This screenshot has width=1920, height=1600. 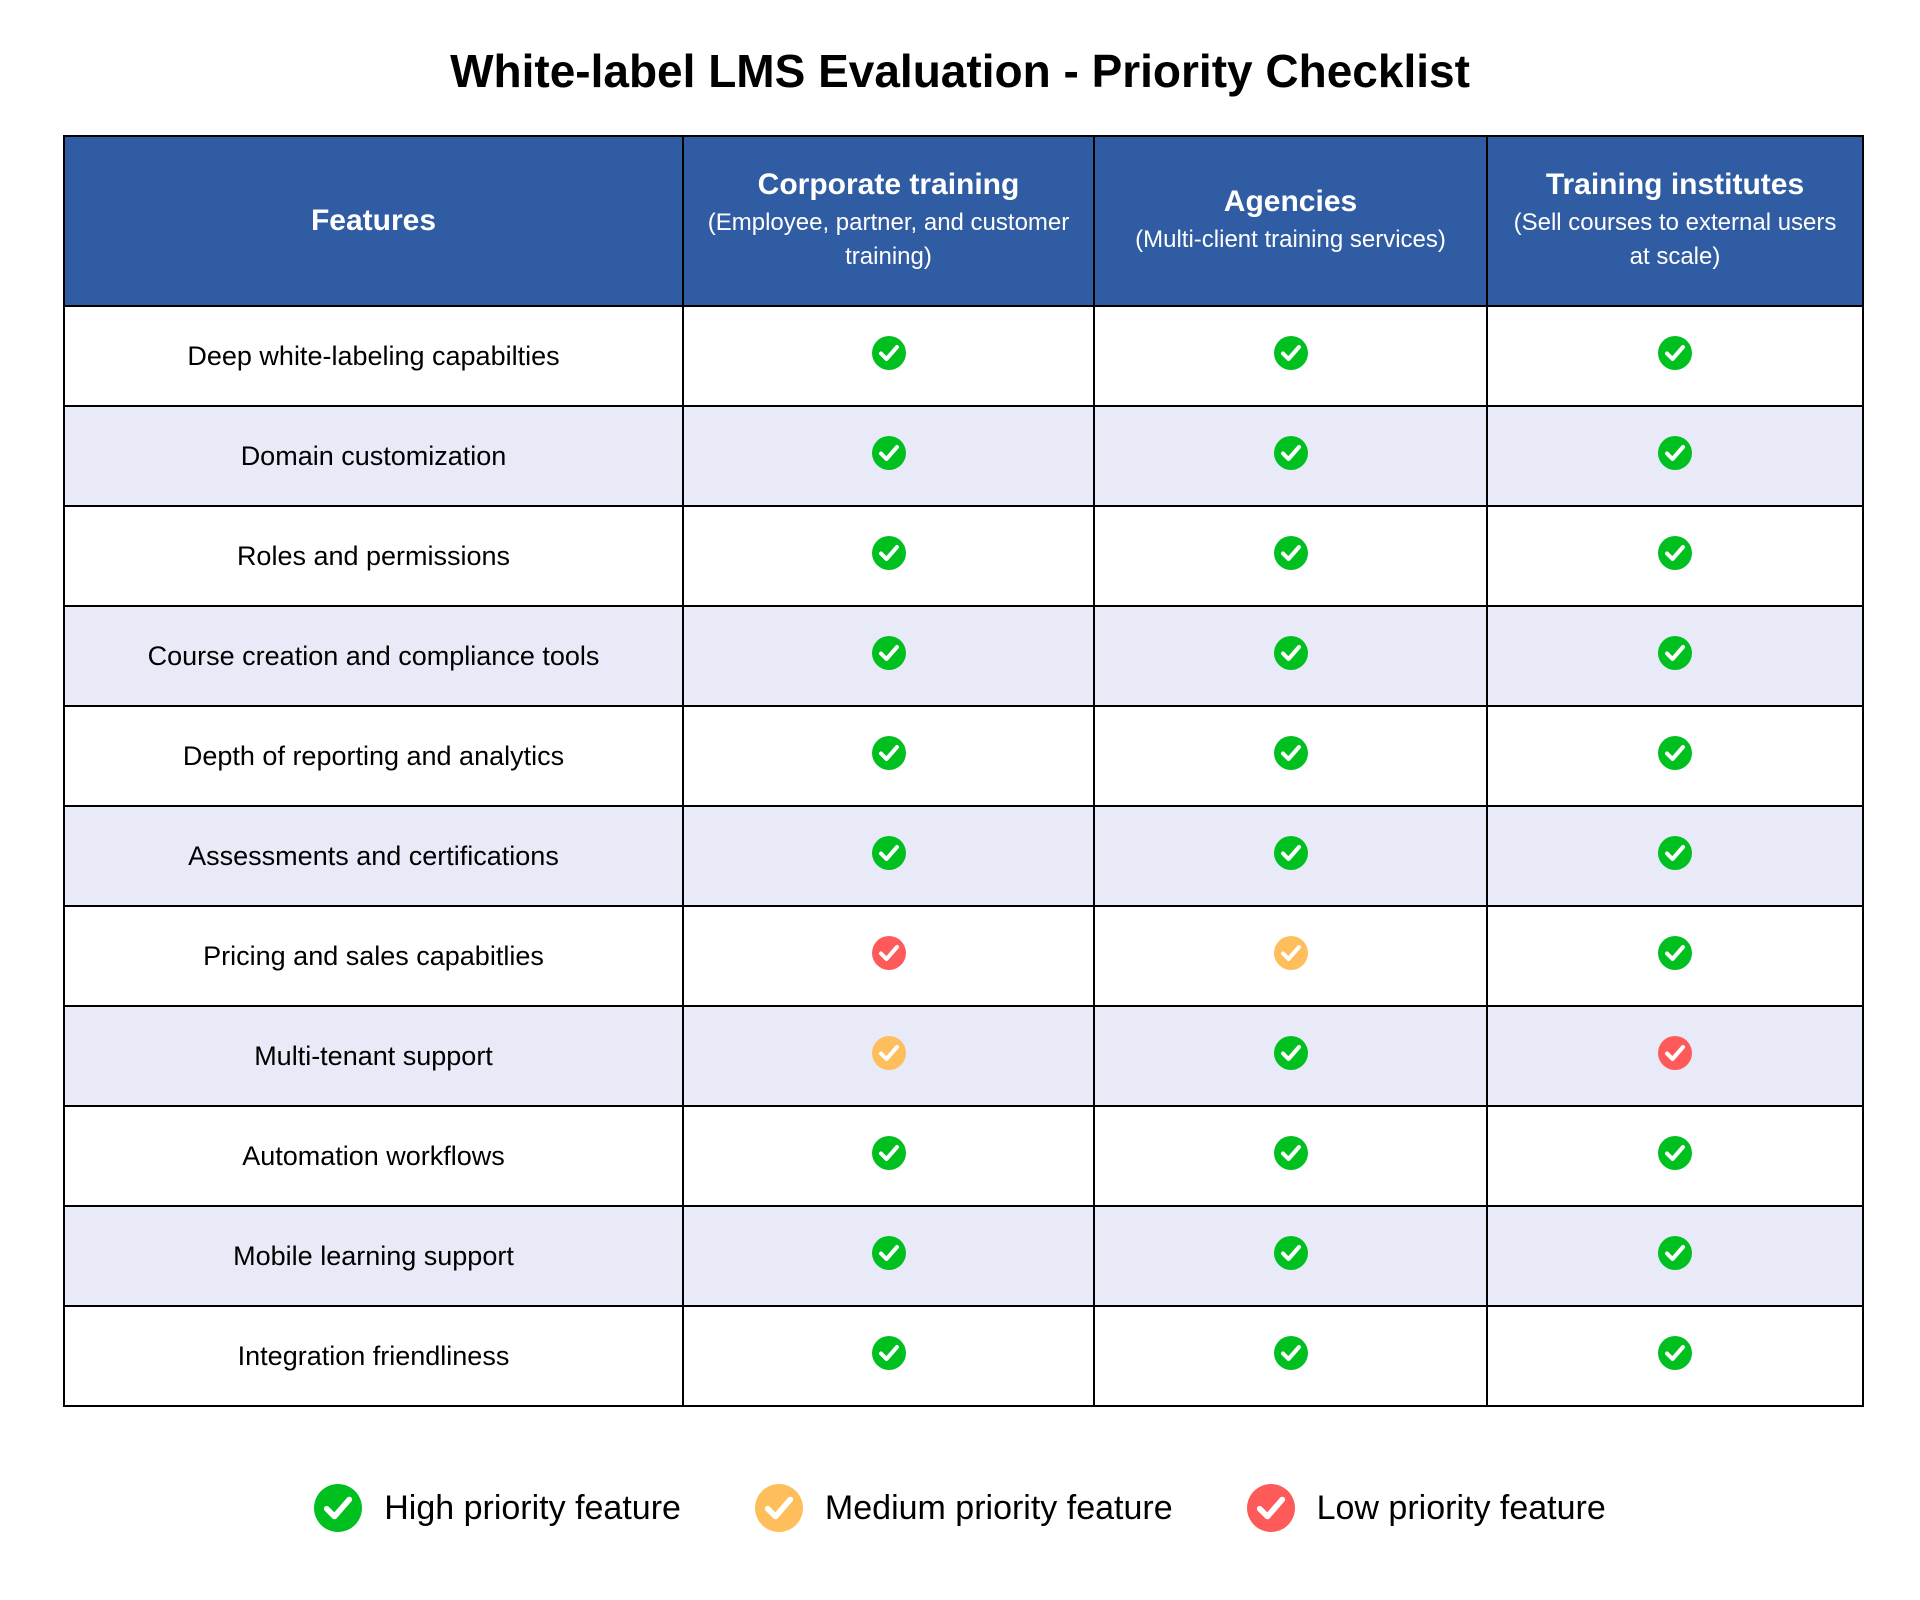 I want to click on legend-label: Medium priority feature, so click(x=998, y=1507).